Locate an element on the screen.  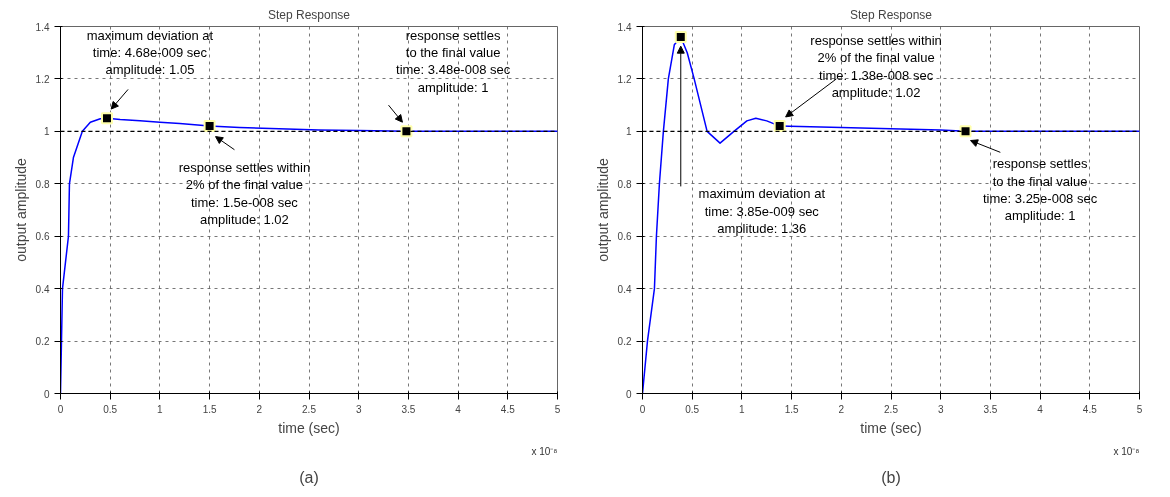
annotation: maximum deviation at time: 4.68e-009 sec amplitude: 1.05 is located at coordinates (150, 52).